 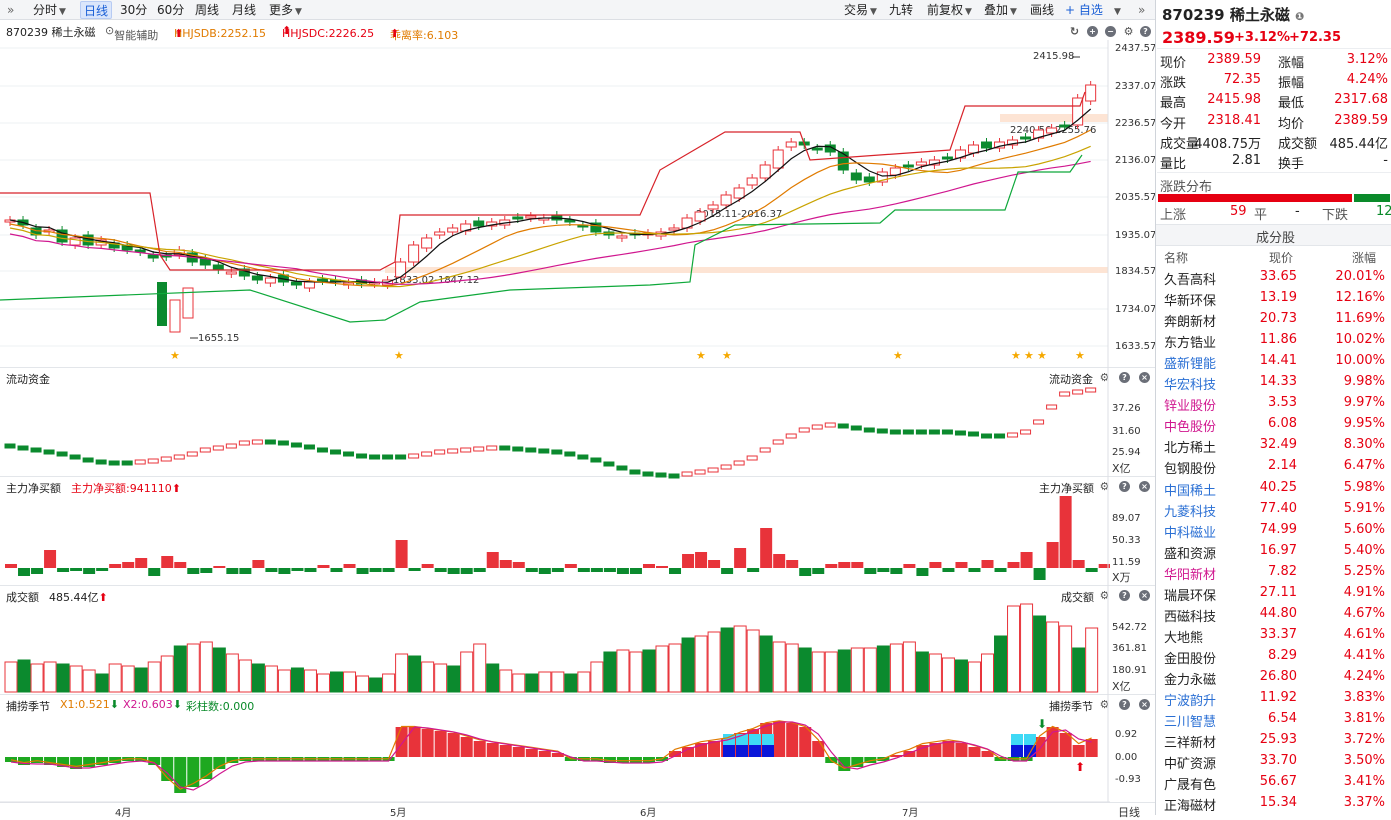 What do you see at coordinates (1042, 10) in the screenshot?
I see `draw-button: 画线` at bounding box center [1042, 10].